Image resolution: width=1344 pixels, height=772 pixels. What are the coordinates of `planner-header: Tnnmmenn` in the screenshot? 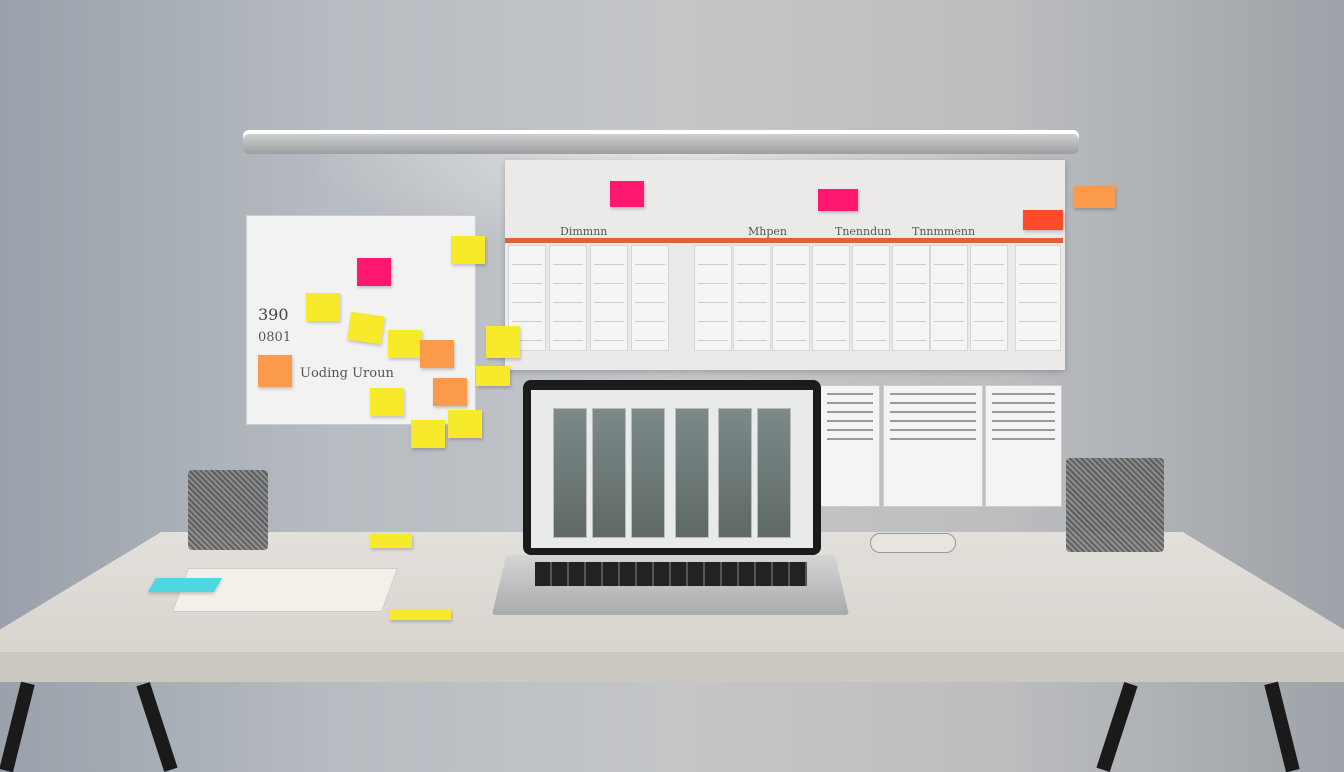 It's located at (944, 231).